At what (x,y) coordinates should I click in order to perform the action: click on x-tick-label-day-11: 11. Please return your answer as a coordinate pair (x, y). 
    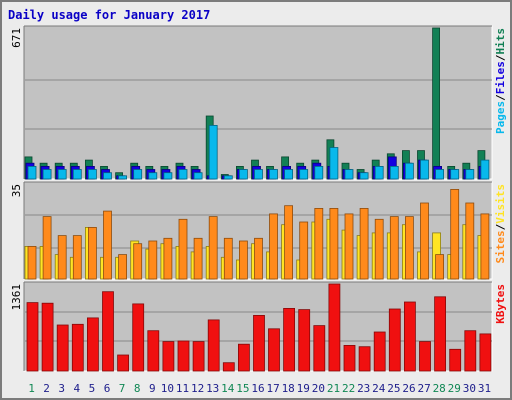
    Looking at the image, I should click on (182, 388).